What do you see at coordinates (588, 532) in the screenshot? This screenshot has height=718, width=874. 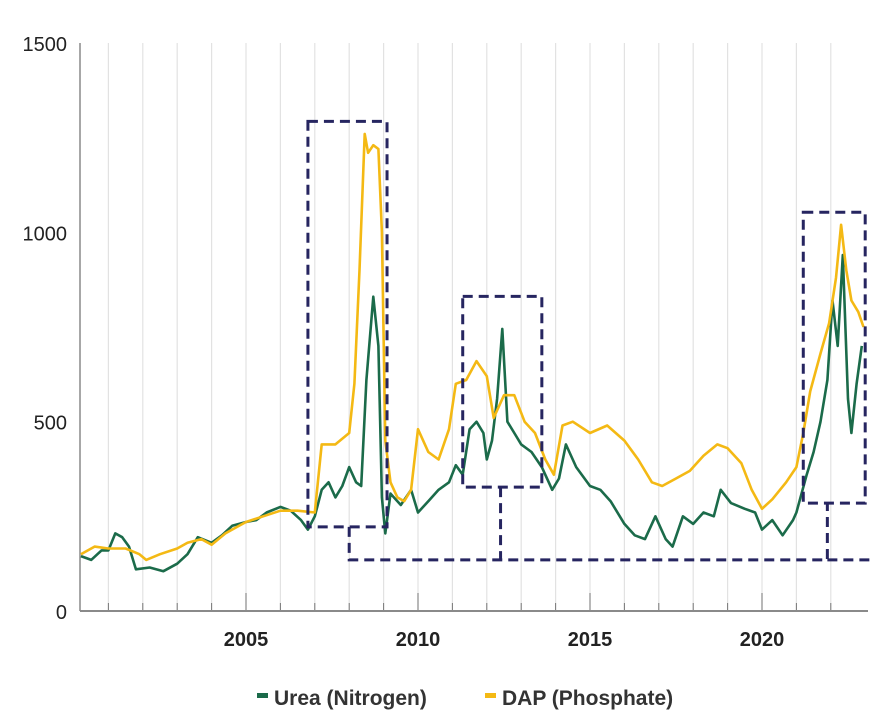 I see `connector-line` at bounding box center [588, 532].